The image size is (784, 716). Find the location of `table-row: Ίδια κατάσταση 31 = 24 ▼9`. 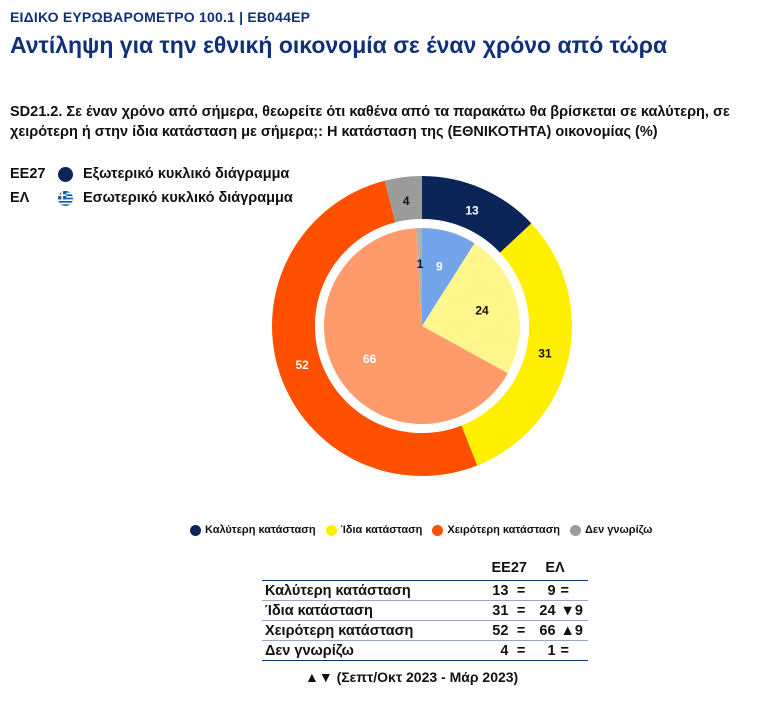

table-row: Ίδια κατάσταση 31 = 24 ▼9 is located at coordinates (425, 611).